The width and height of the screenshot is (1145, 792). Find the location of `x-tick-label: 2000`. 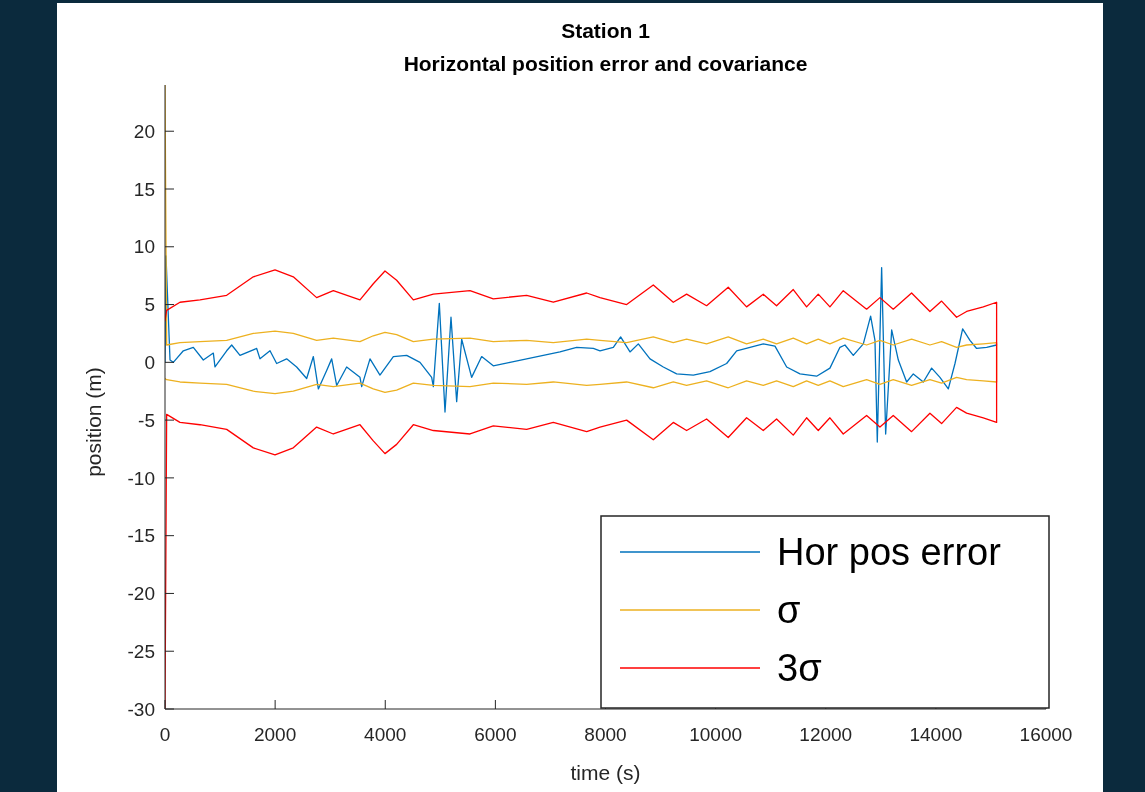

x-tick-label: 2000 is located at coordinates (275, 734).